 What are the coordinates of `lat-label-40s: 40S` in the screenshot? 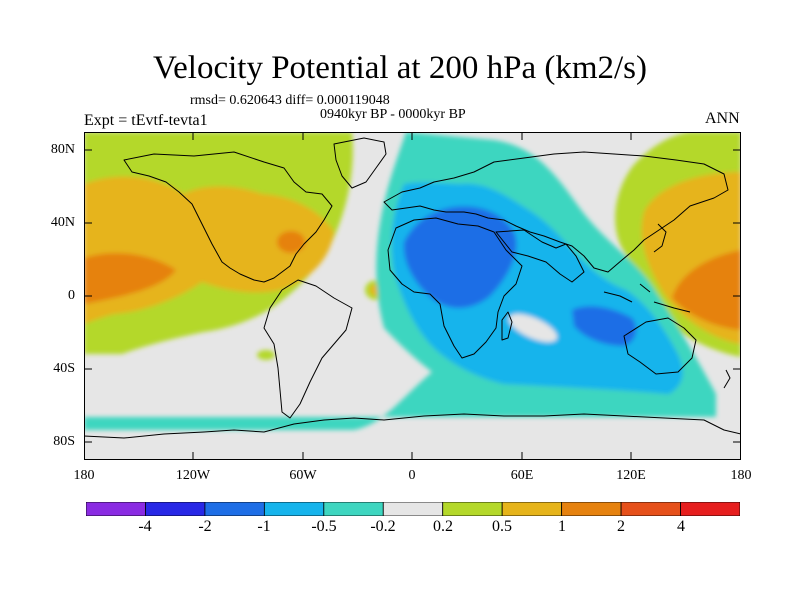 It's located at (64, 368).